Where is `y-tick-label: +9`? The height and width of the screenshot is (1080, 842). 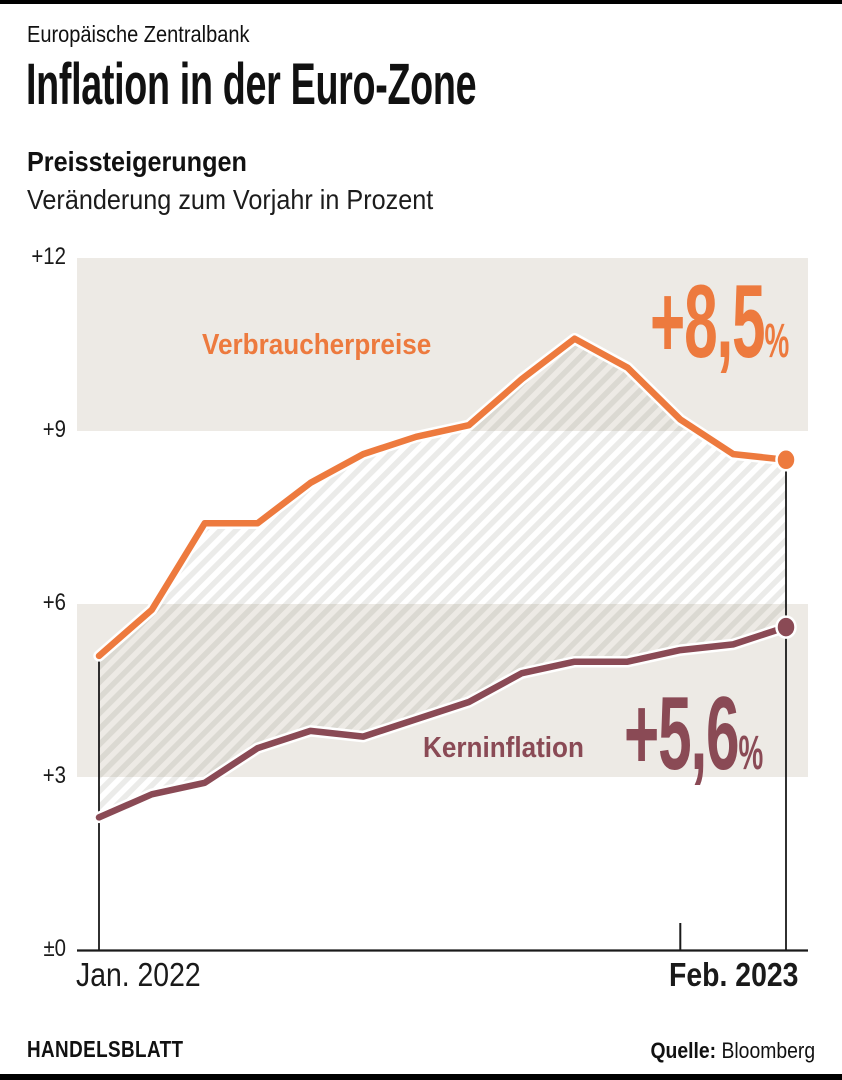 y-tick-label: +9 is located at coordinates (54, 429).